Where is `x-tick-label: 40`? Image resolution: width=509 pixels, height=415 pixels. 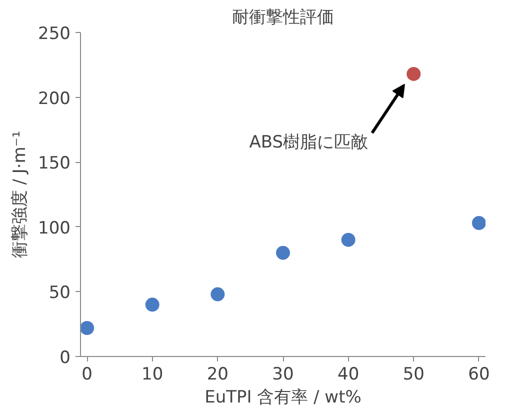 x-tick-label: 40 is located at coordinates (349, 374).